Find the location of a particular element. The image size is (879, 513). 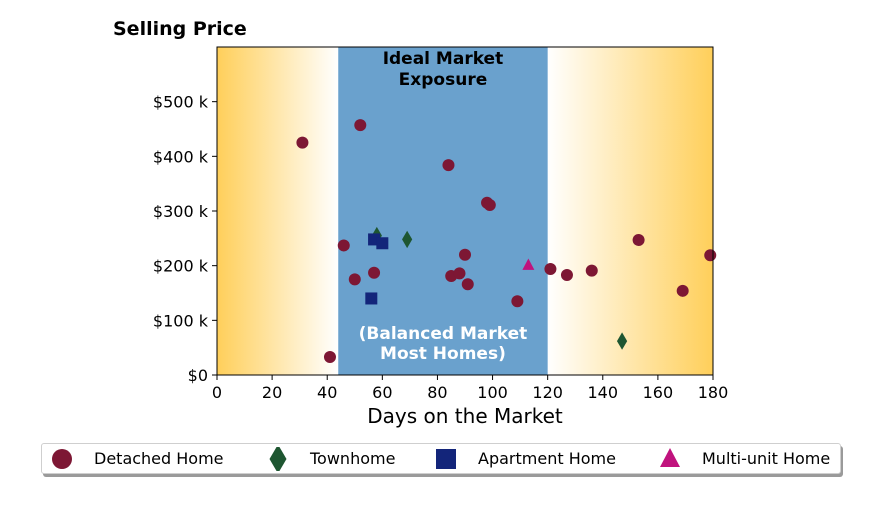

legend-label-apartment-home: Apartment Home is located at coordinates (547, 458).